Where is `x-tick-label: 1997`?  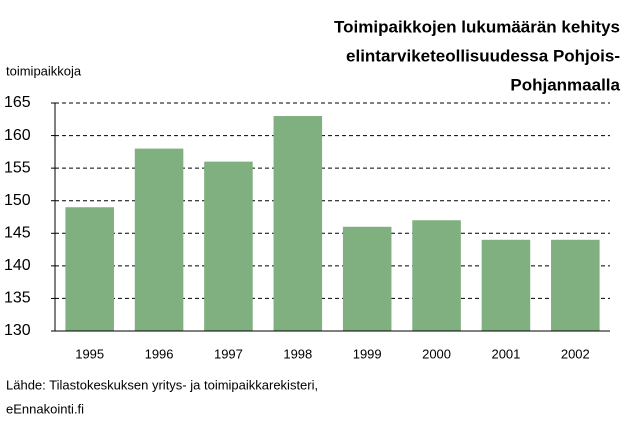 x-tick-label: 1997 is located at coordinates (228, 353).